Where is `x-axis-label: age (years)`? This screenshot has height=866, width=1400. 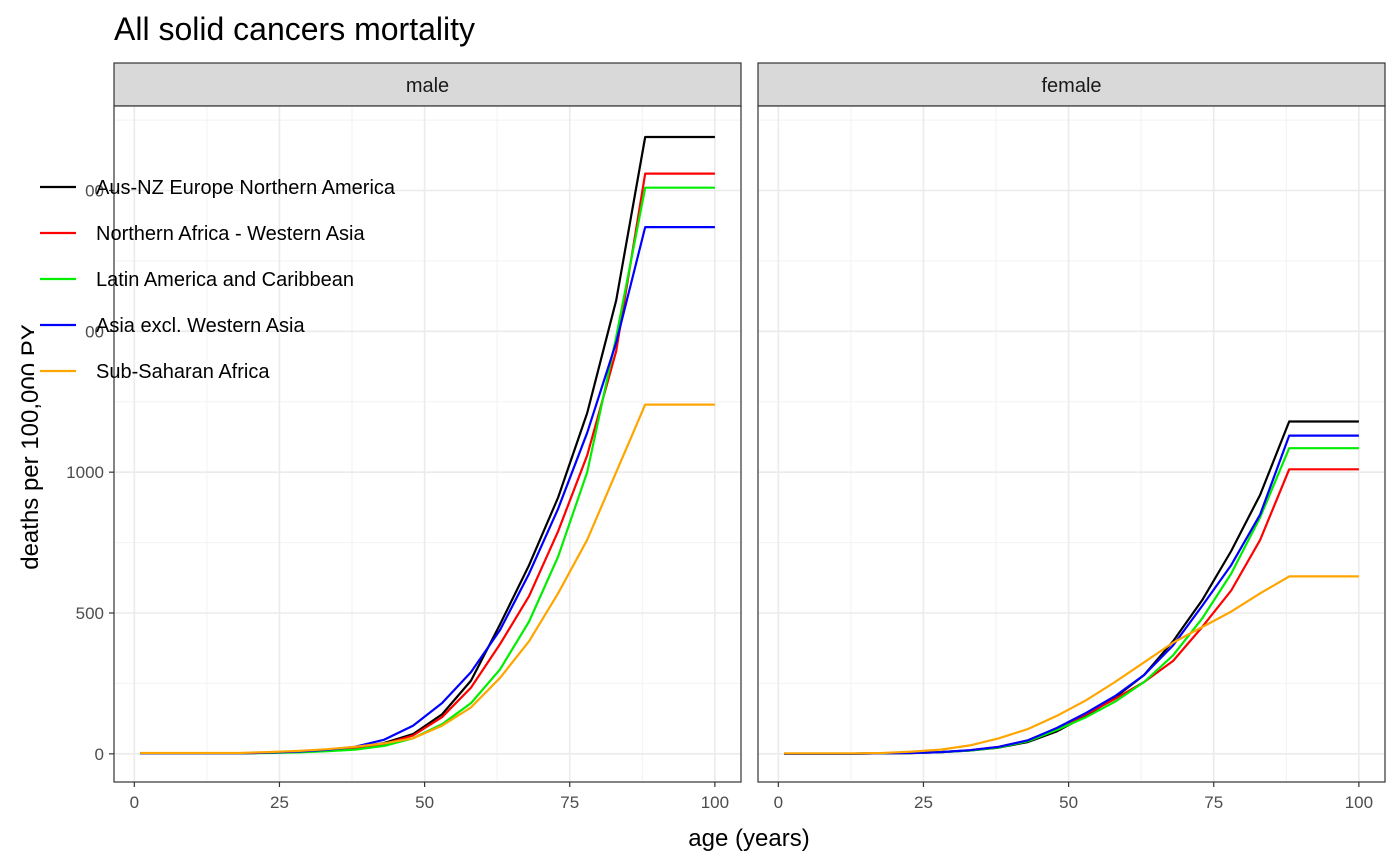
x-axis-label: age (years) is located at coordinates (748, 838).